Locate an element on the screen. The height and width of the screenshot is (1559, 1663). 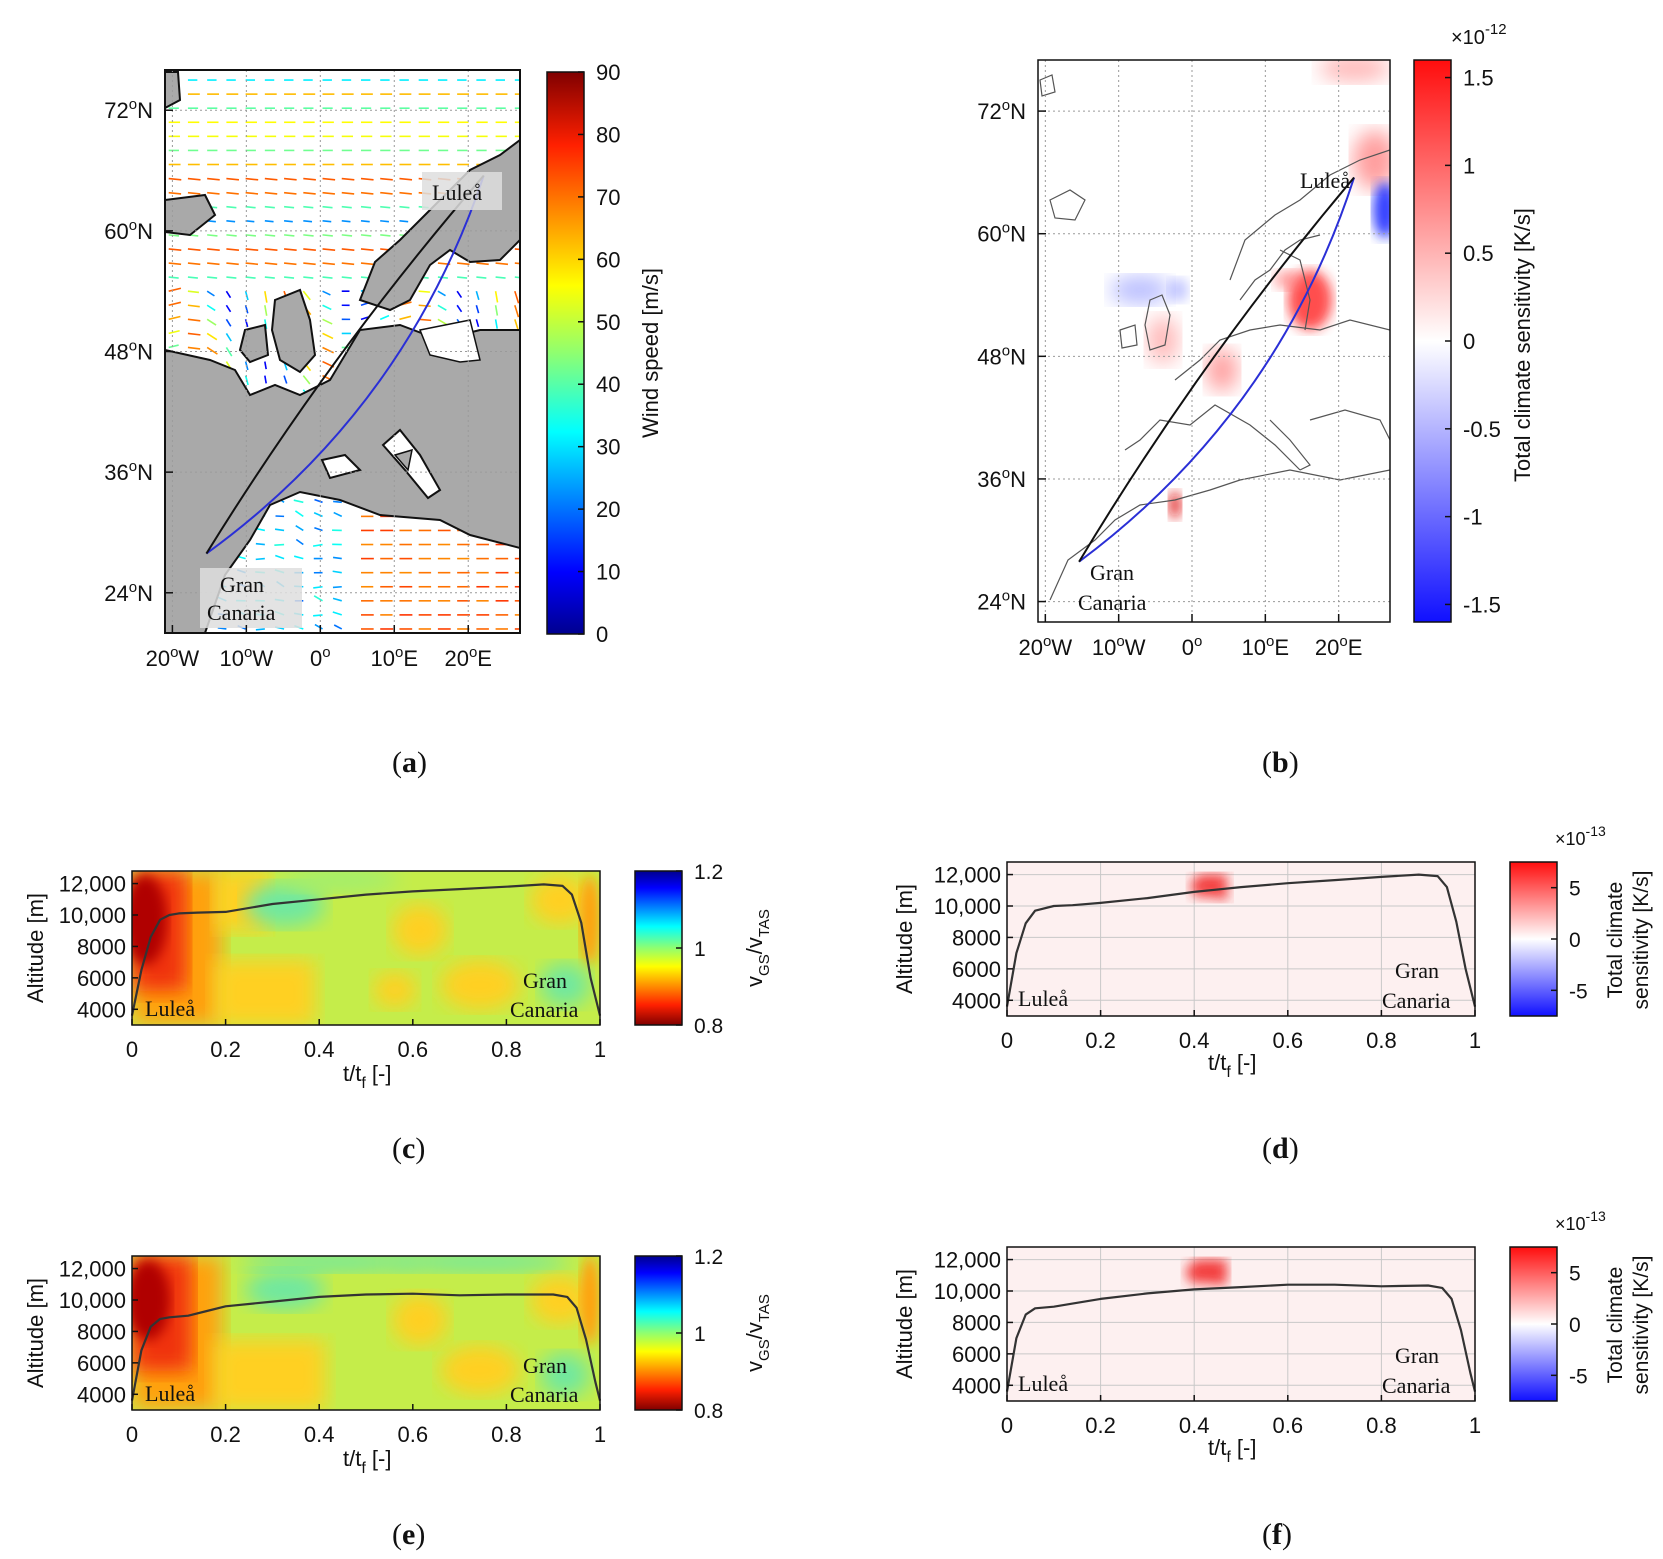
colorbar-d-multiplier-base: ×10 is located at coordinates (1570, 839).